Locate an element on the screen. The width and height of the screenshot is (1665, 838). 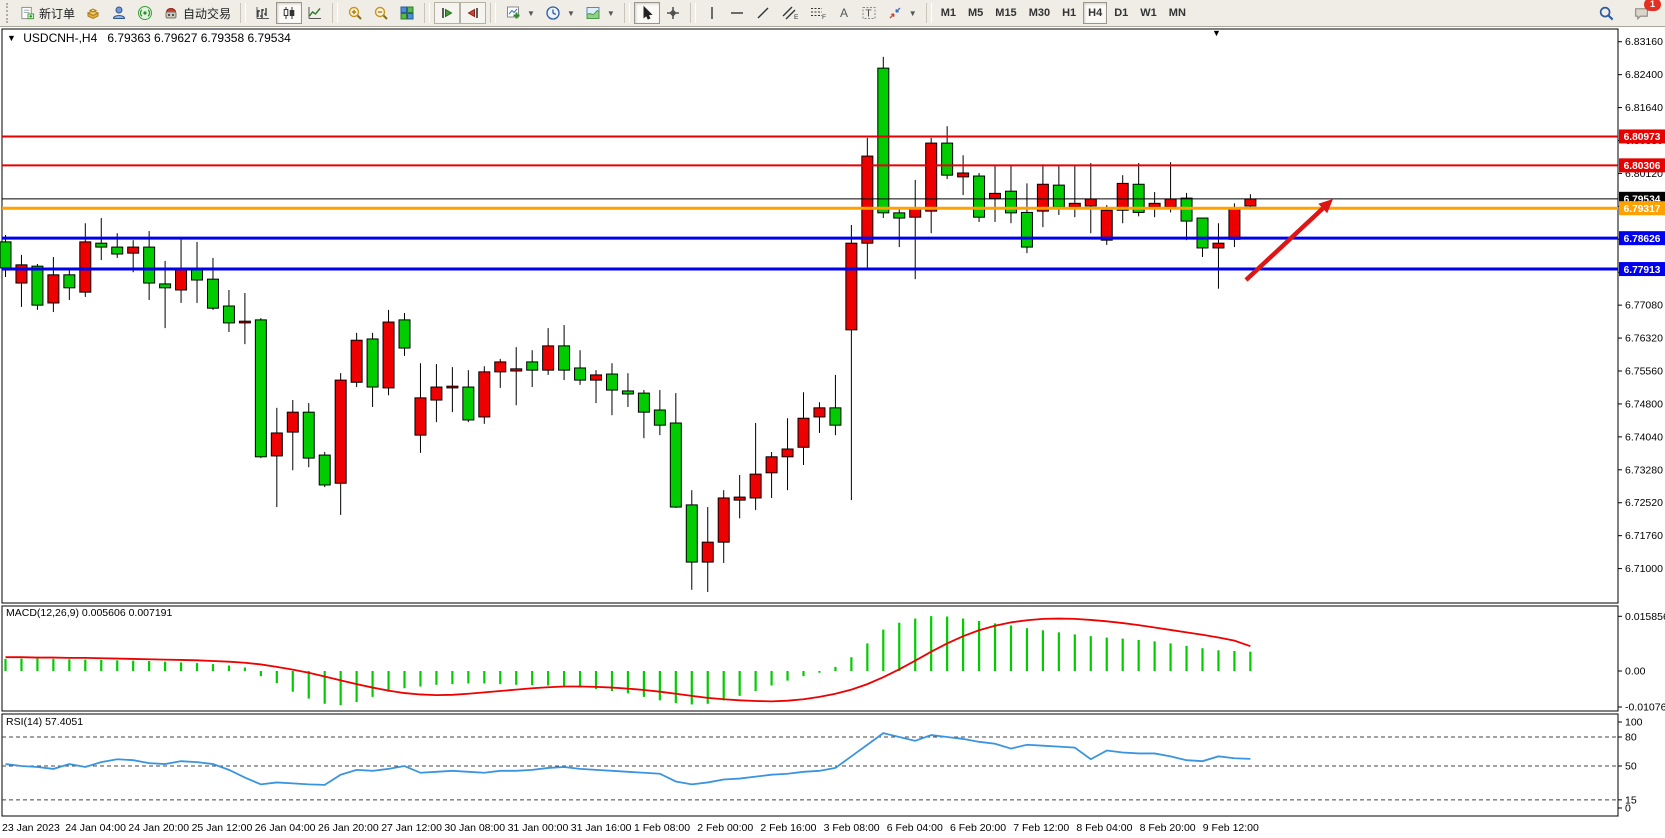
tab-timeframe-h4: H4 is located at coordinates (1095, 13).